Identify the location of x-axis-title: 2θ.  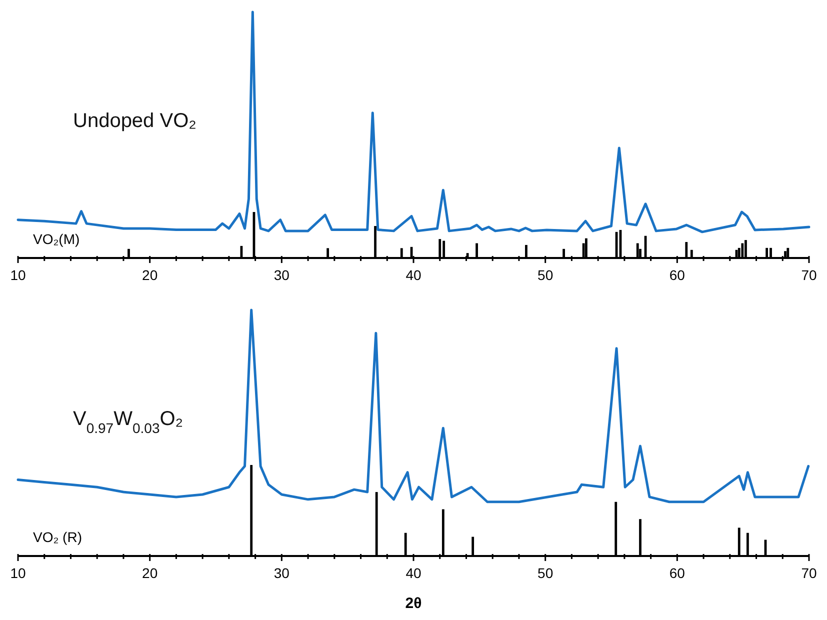
(413, 603).